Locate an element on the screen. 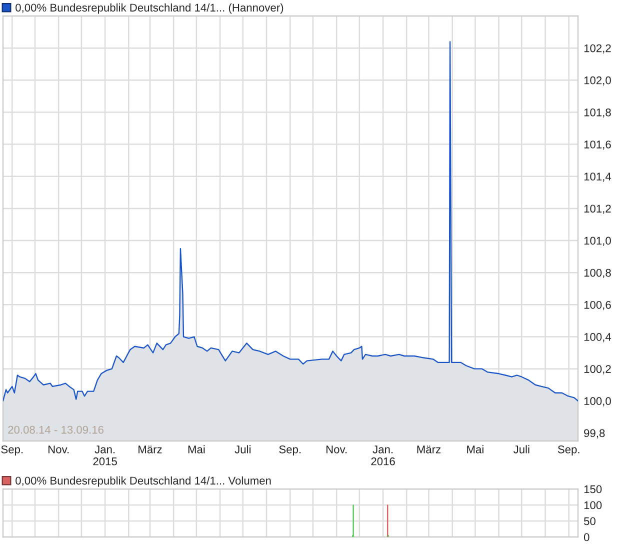 The width and height of the screenshot is (620, 546). x-tick-label: Jan. 2016 is located at coordinates (383, 456).